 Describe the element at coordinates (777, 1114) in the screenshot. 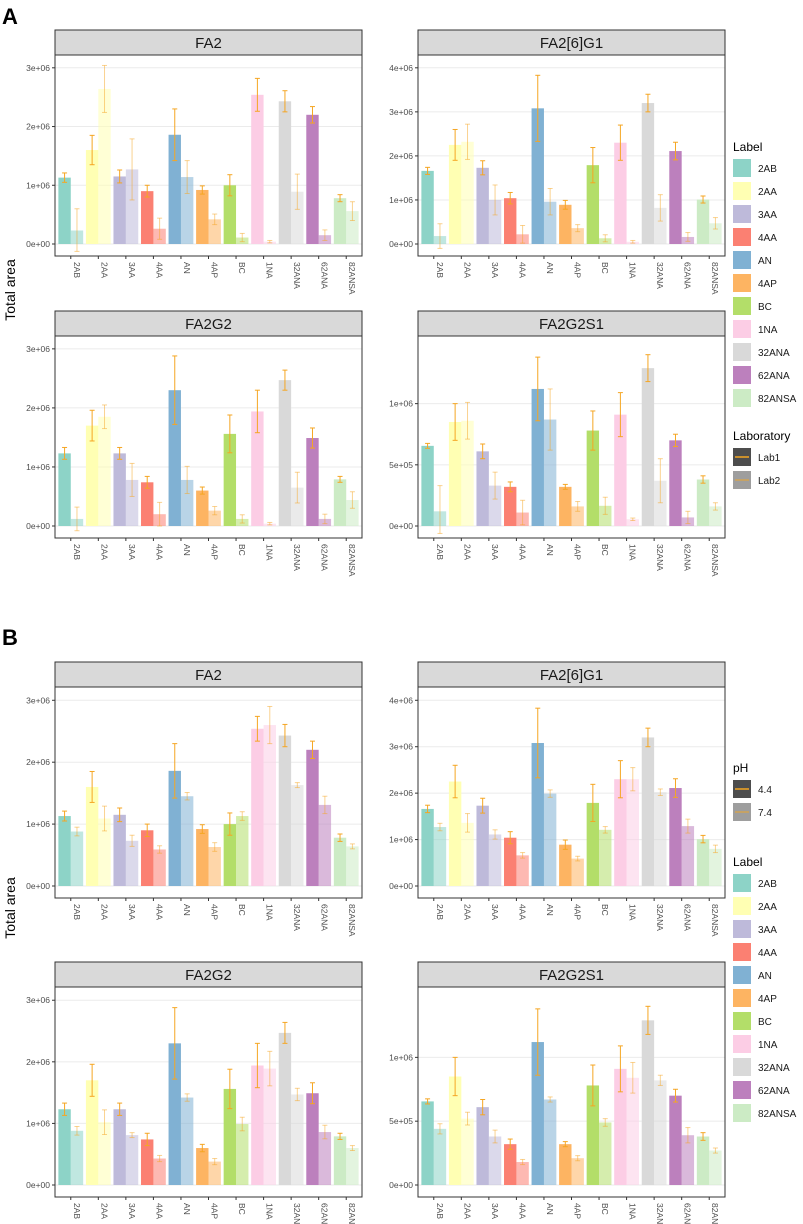

I see `legend-label-82ansa: 82ANSA` at that location.